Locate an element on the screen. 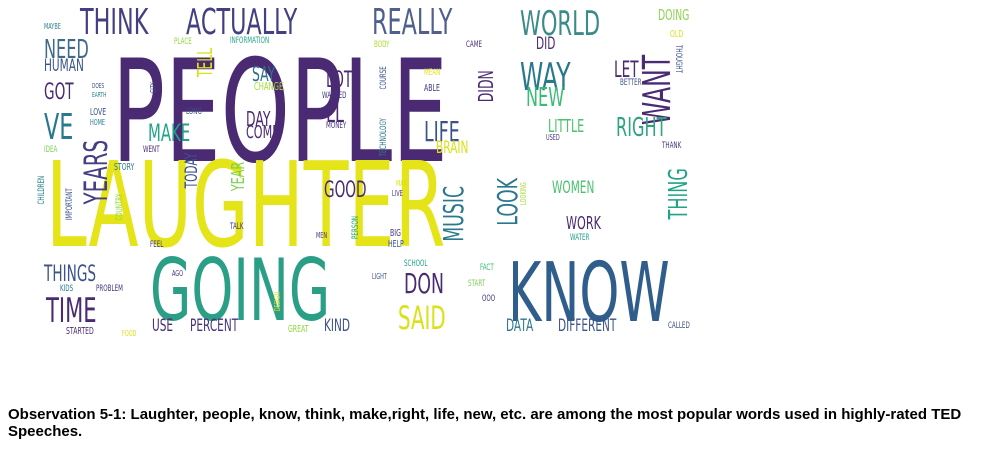  word-long: LONG is located at coordinates (194, 112).